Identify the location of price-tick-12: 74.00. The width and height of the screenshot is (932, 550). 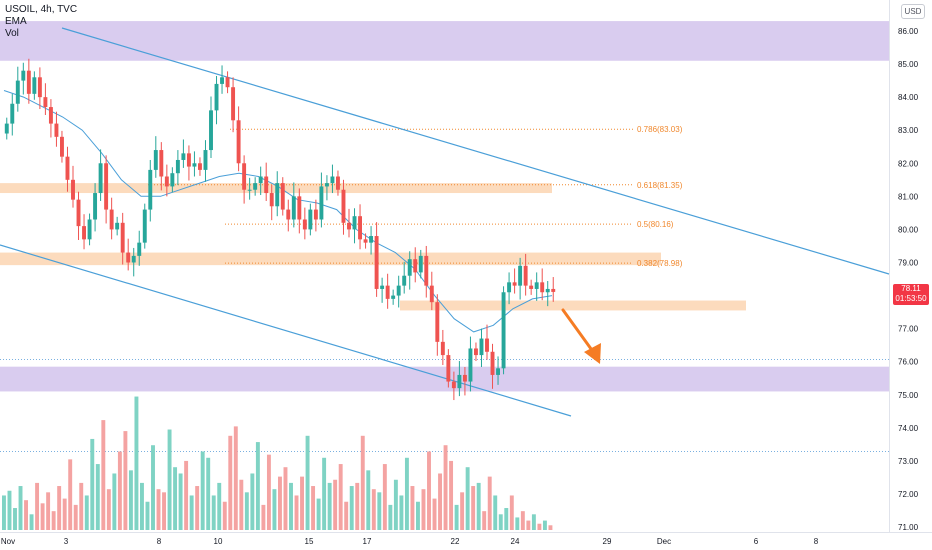
(908, 428).